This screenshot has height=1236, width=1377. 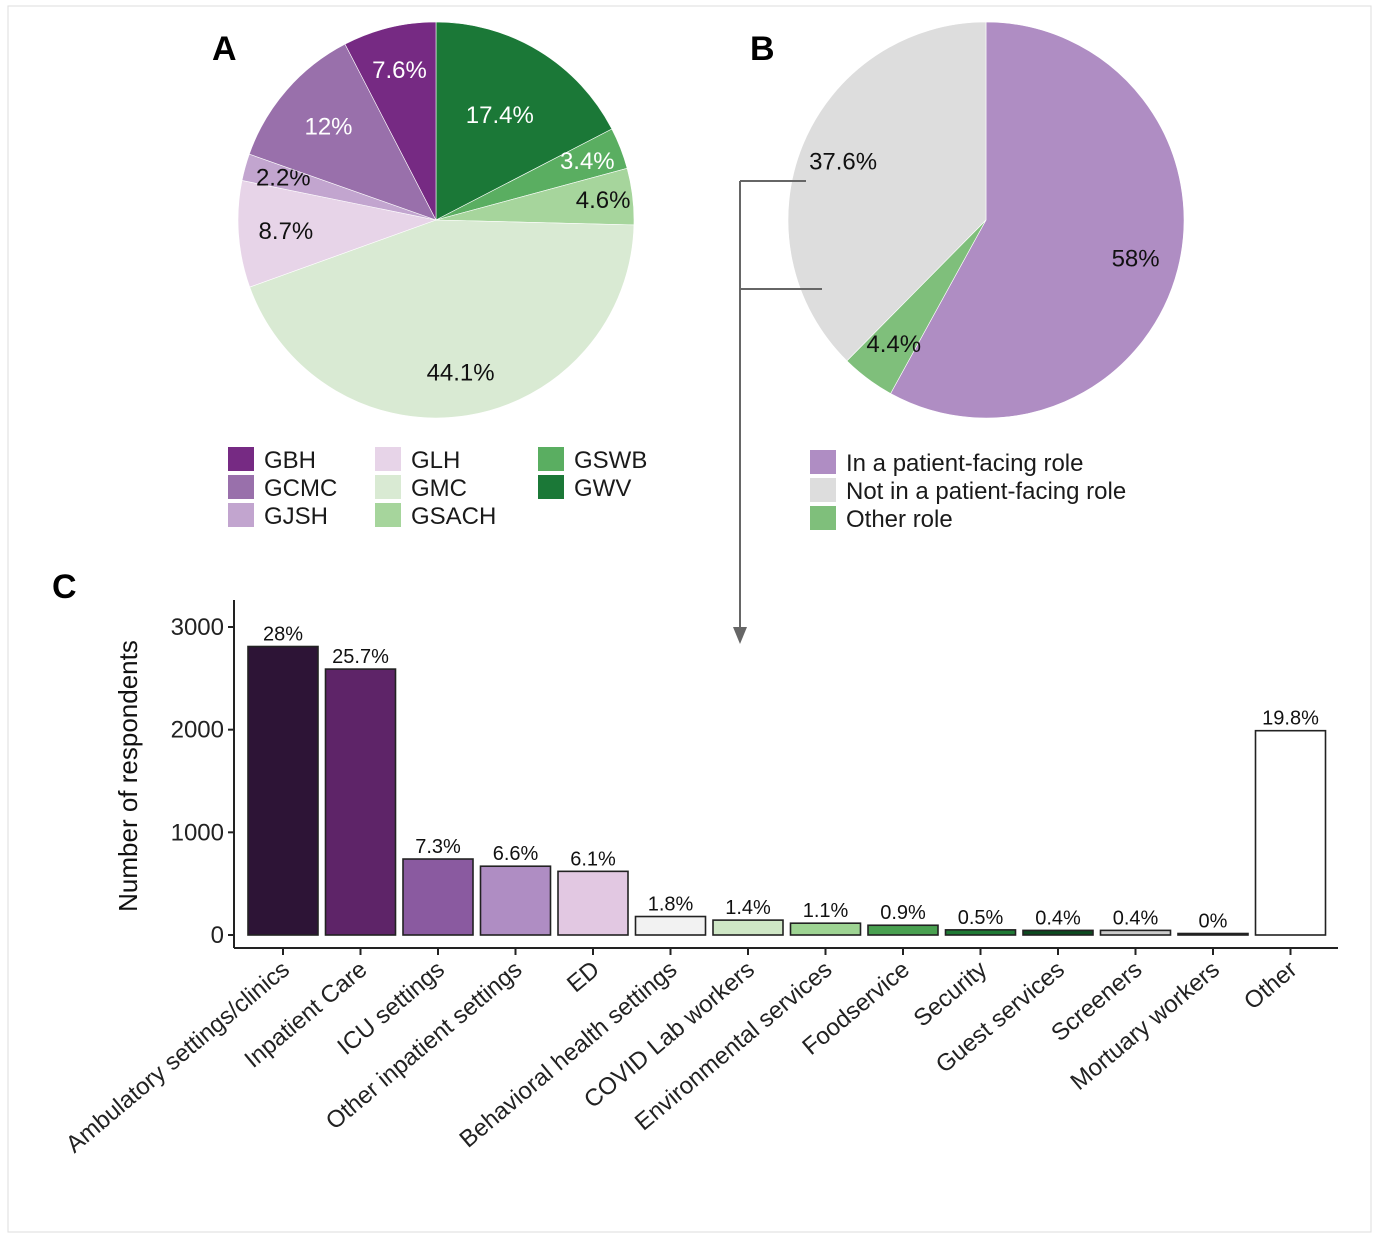 What do you see at coordinates (1135, 932) in the screenshot?
I see `bar-screeners` at bounding box center [1135, 932].